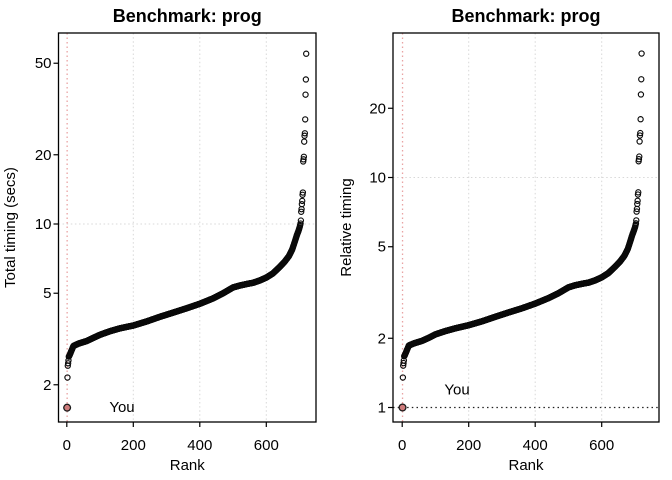 Image resolution: width=672 pixels, height=480 pixels. What do you see at coordinates (10, 227) in the screenshot?
I see `y-axis-label: Total timing (secs)` at bounding box center [10, 227].